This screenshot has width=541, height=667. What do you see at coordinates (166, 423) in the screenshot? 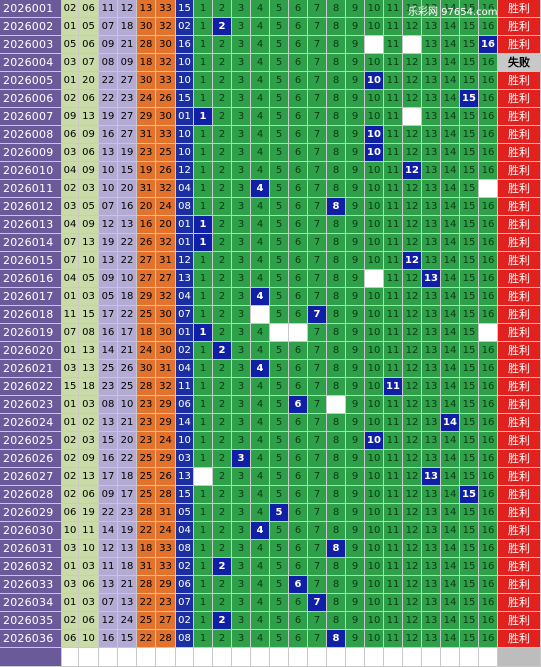
I see `red-ball-number: 29` at bounding box center [166, 423].